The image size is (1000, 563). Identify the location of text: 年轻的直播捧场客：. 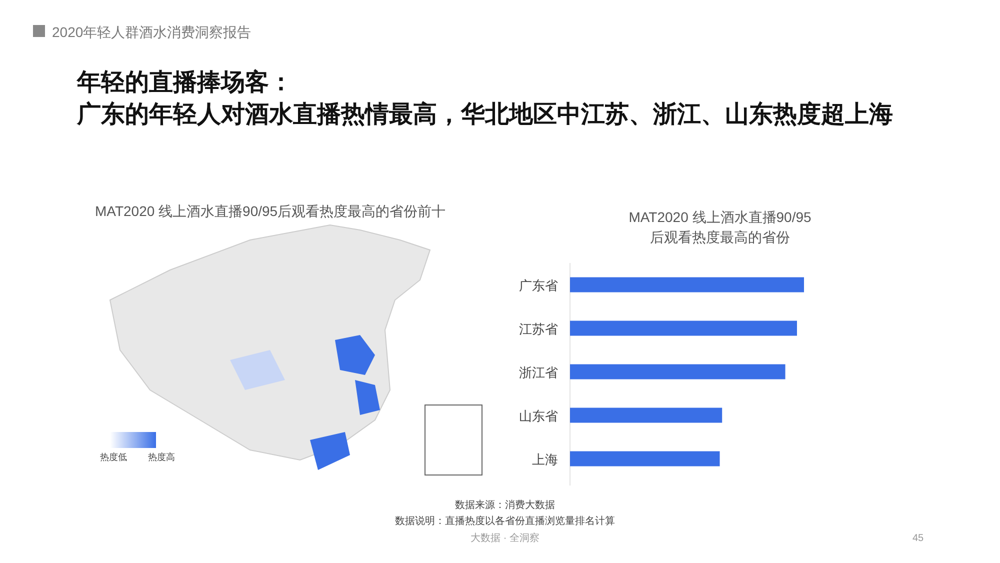
(184, 82).